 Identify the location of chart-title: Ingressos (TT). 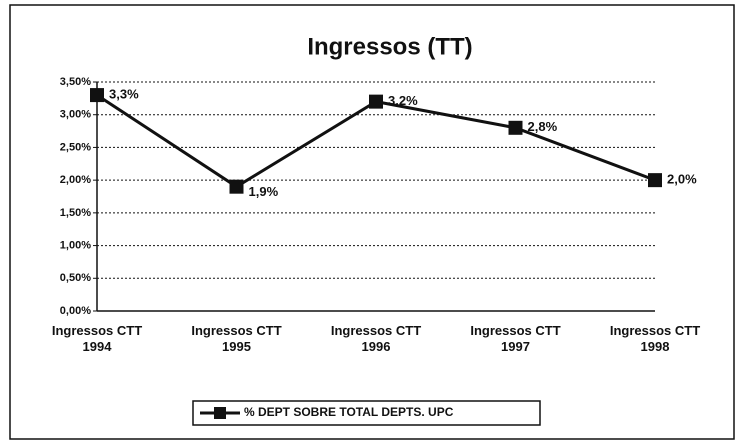
(389, 46).